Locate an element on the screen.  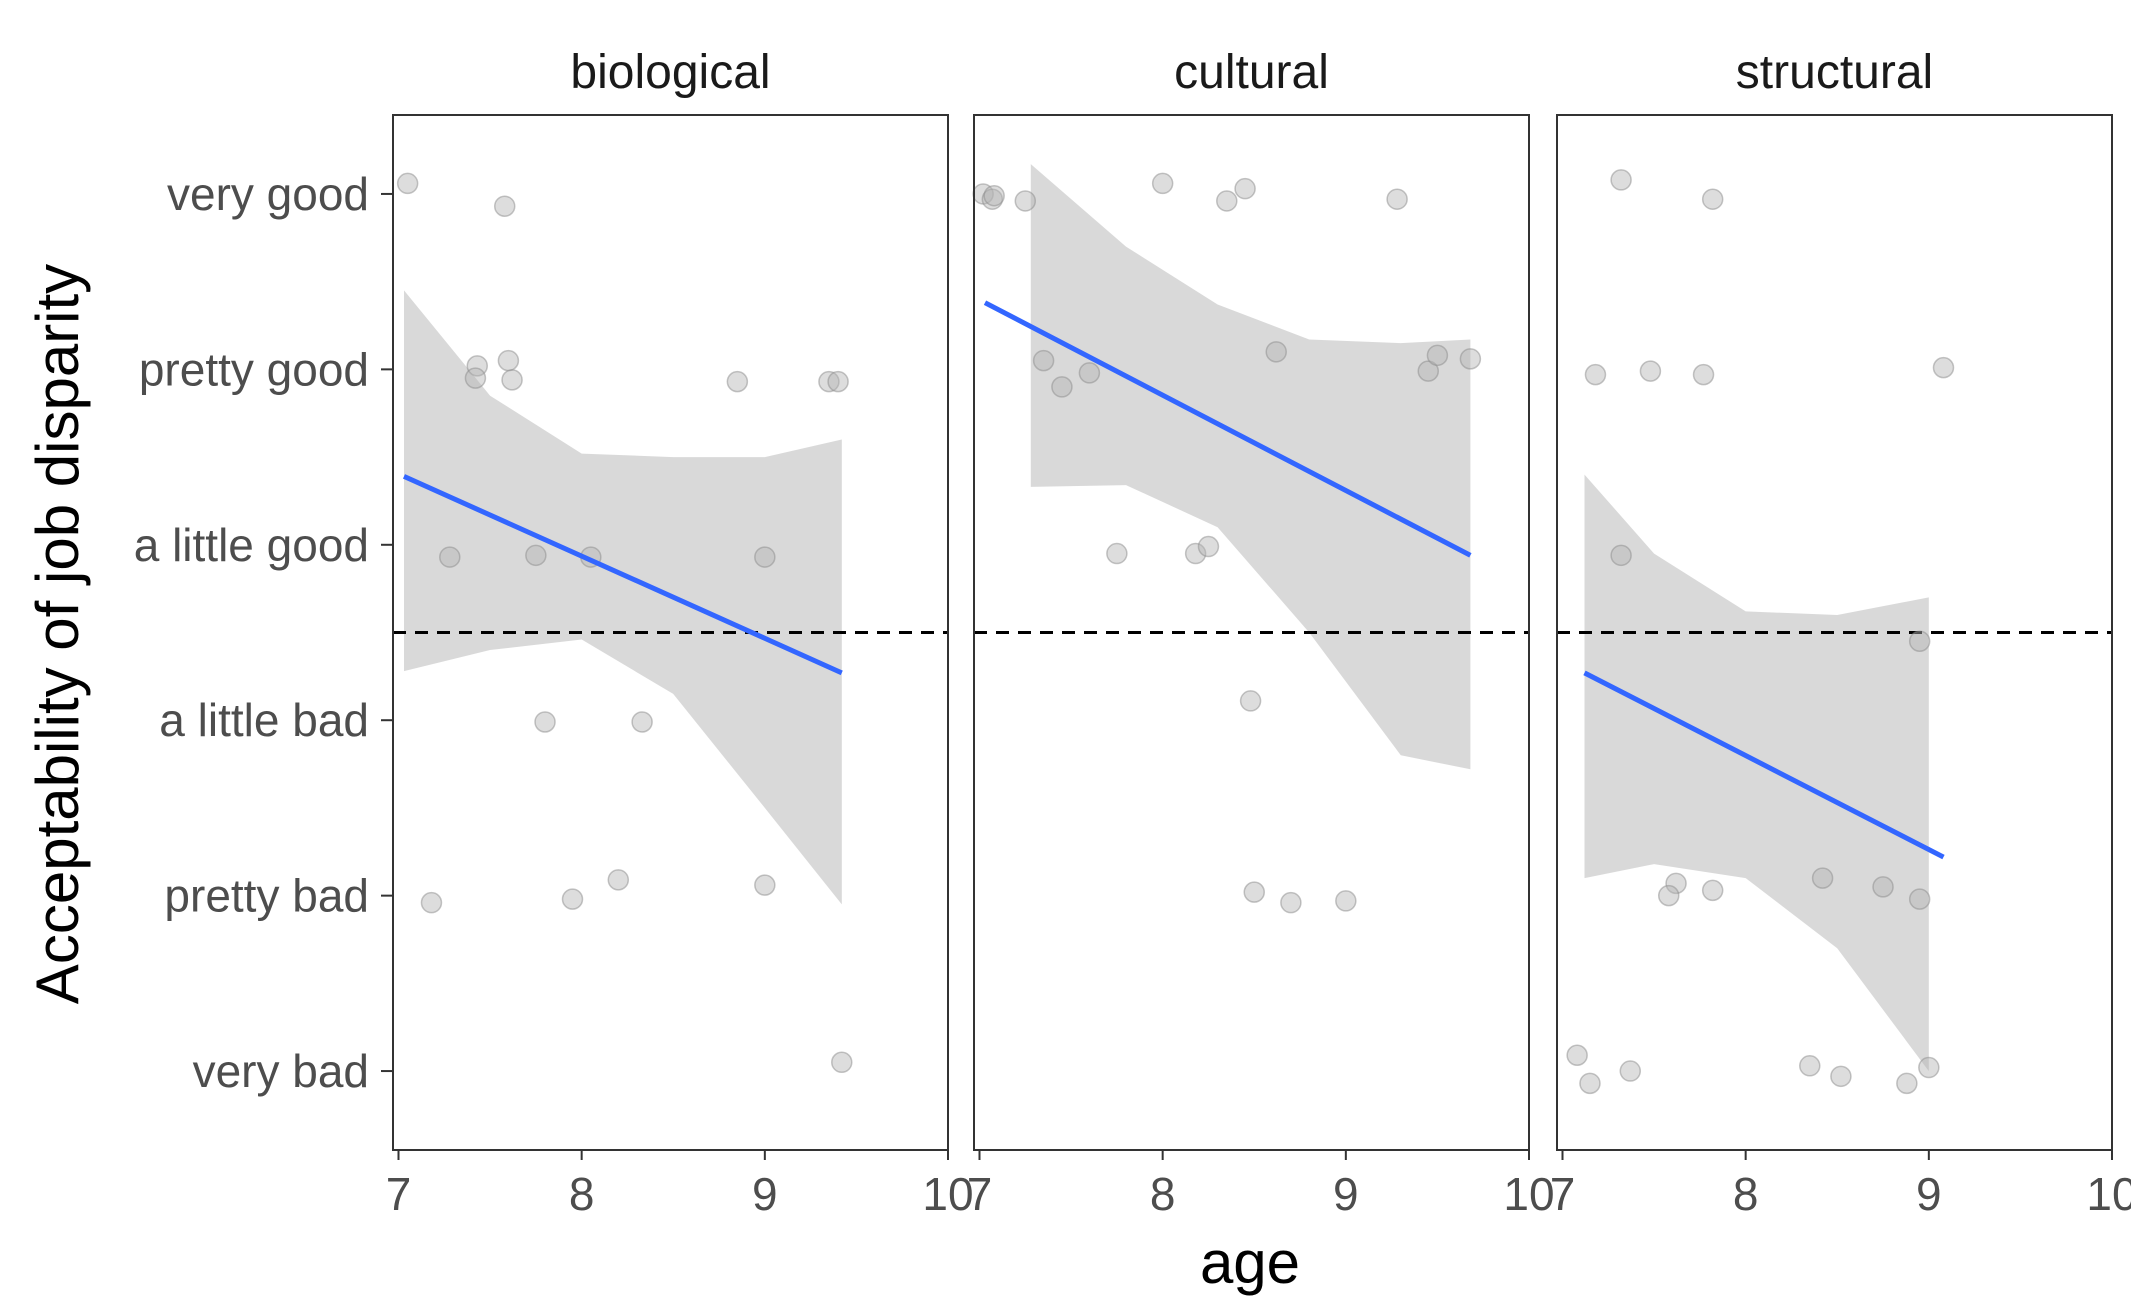
y-tick-label: pretty bad is located at coordinates (266, 896).